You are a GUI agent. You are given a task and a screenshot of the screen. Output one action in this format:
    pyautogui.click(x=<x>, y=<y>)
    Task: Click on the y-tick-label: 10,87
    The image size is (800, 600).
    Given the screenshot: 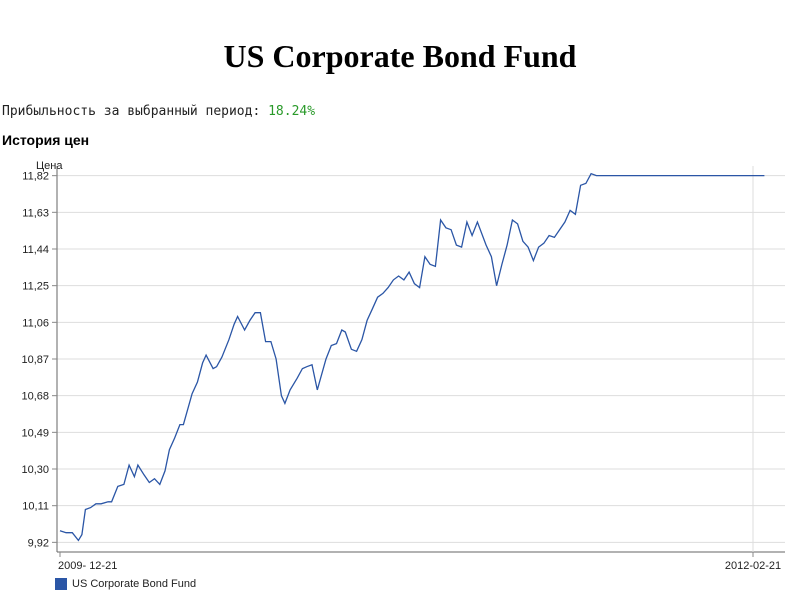 What is the action you would take?
    pyautogui.click(x=35, y=360)
    